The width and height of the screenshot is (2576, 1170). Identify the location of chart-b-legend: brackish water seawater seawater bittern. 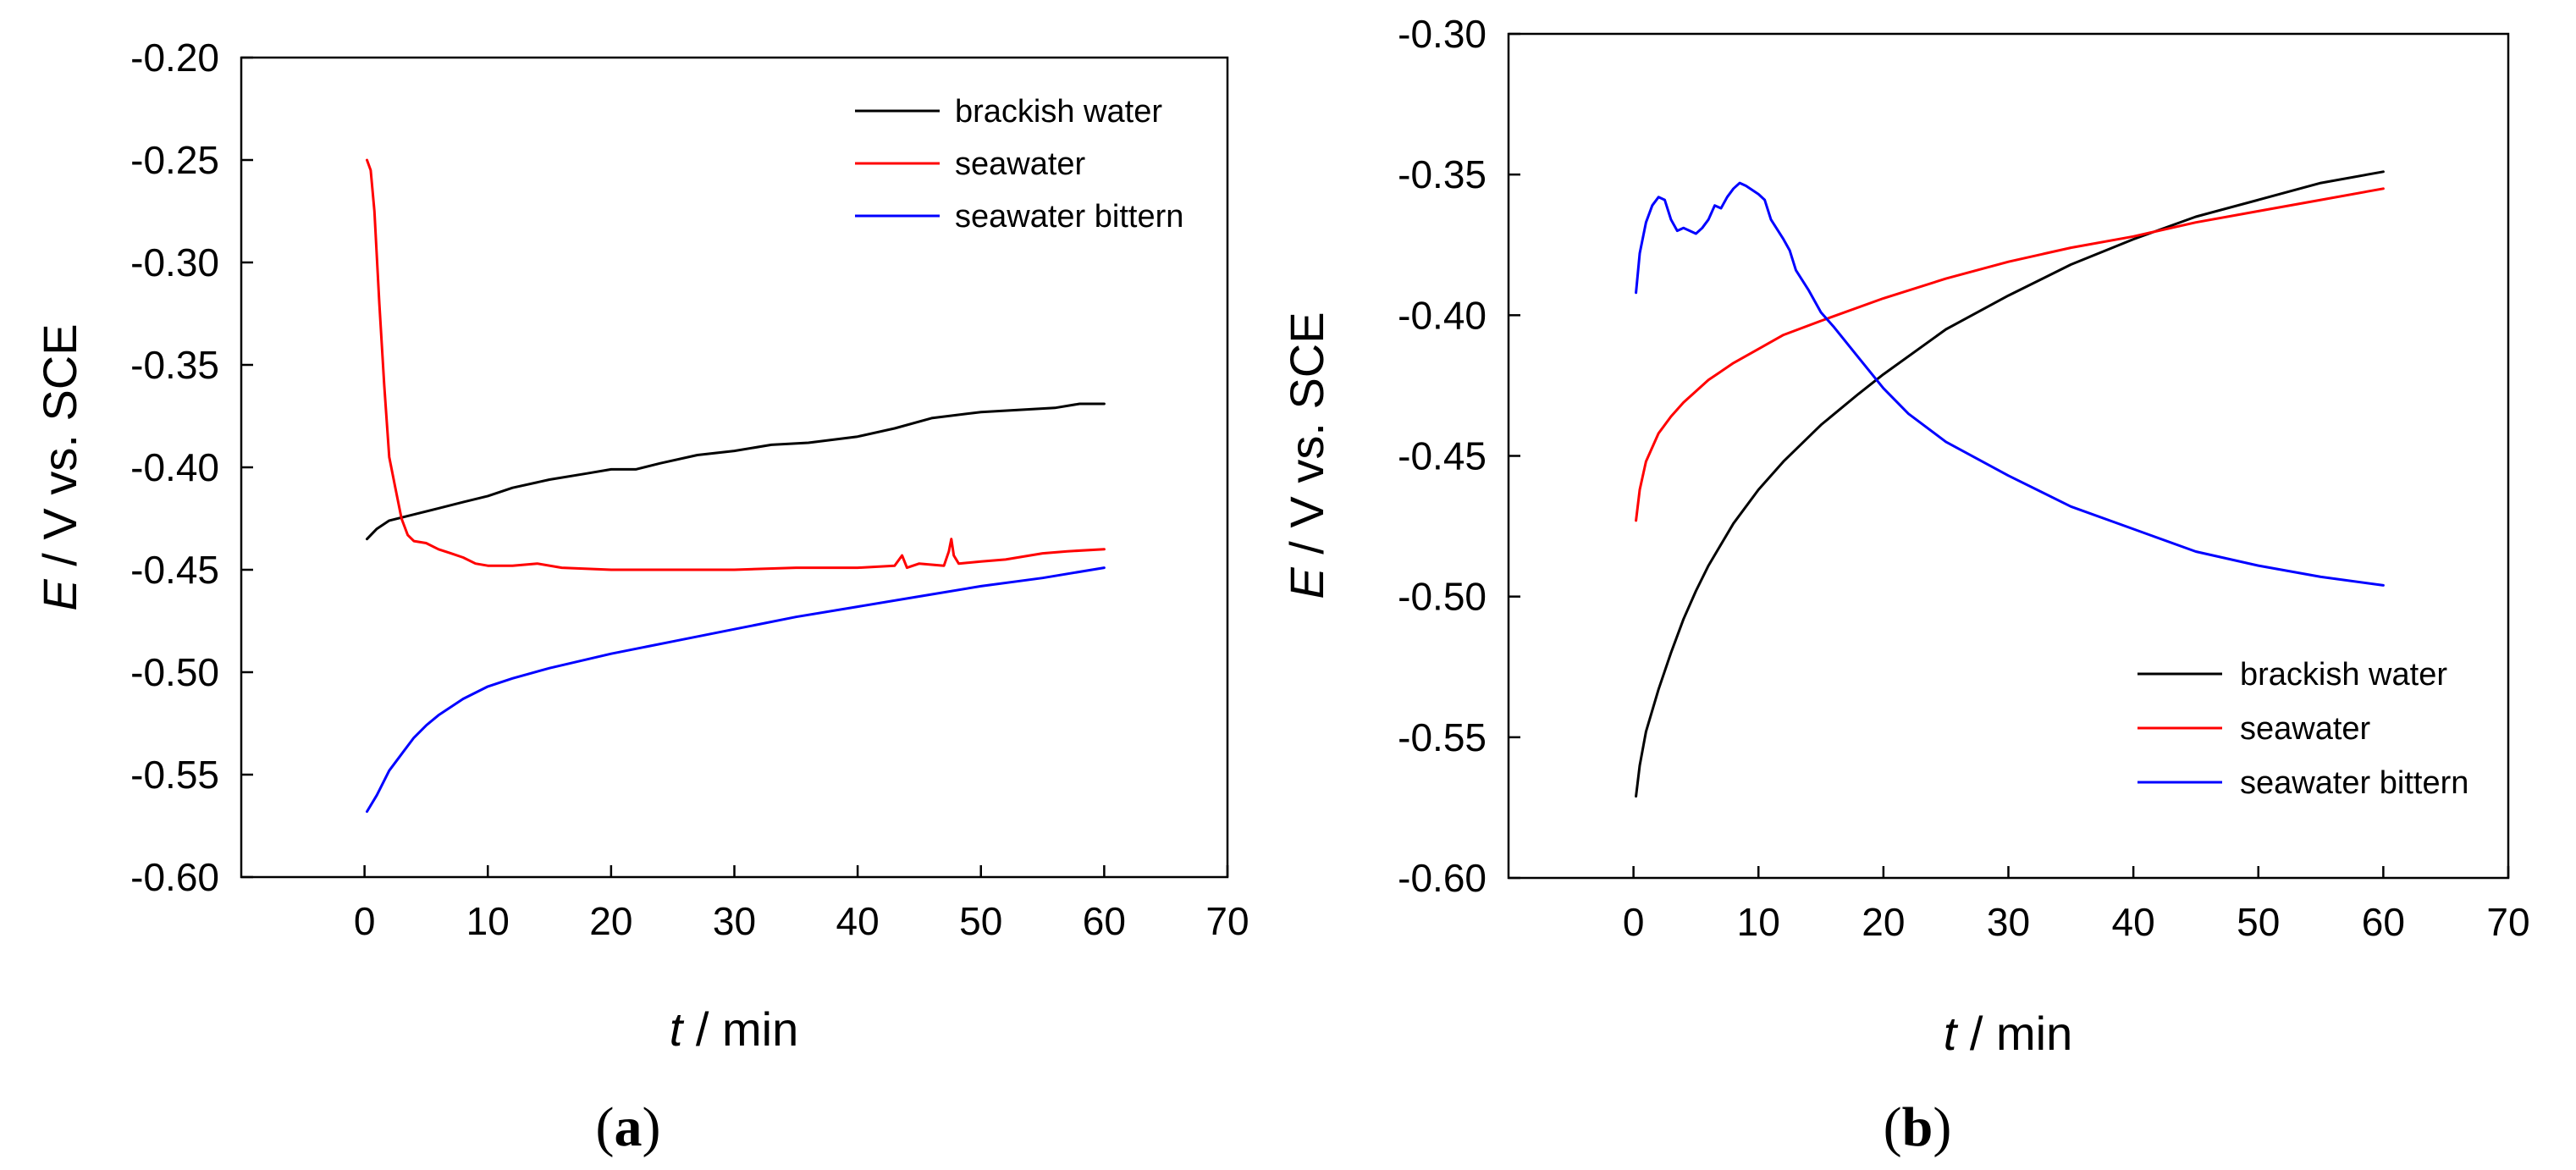
(2302, 729).